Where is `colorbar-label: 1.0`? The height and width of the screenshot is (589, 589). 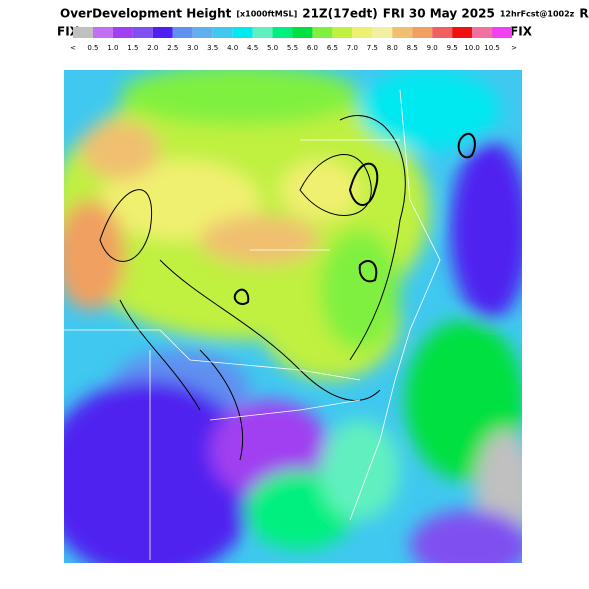
colorbar-label: 1.0 is located at coordinates (112, 48).